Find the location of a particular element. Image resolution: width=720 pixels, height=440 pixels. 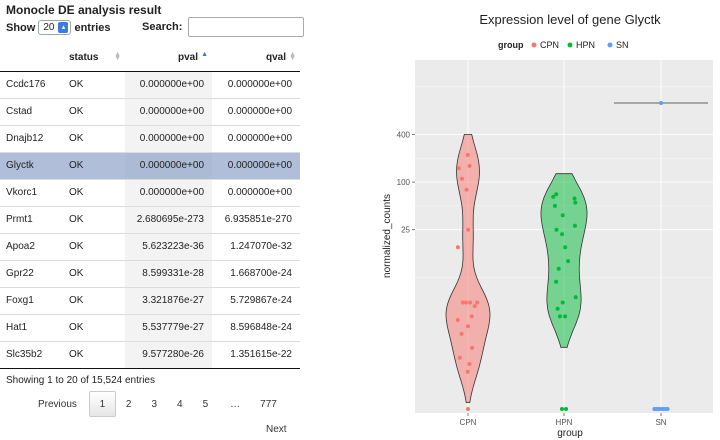

column-header-pval: pval ▲ ▼ is located at coordinates (168, 58).